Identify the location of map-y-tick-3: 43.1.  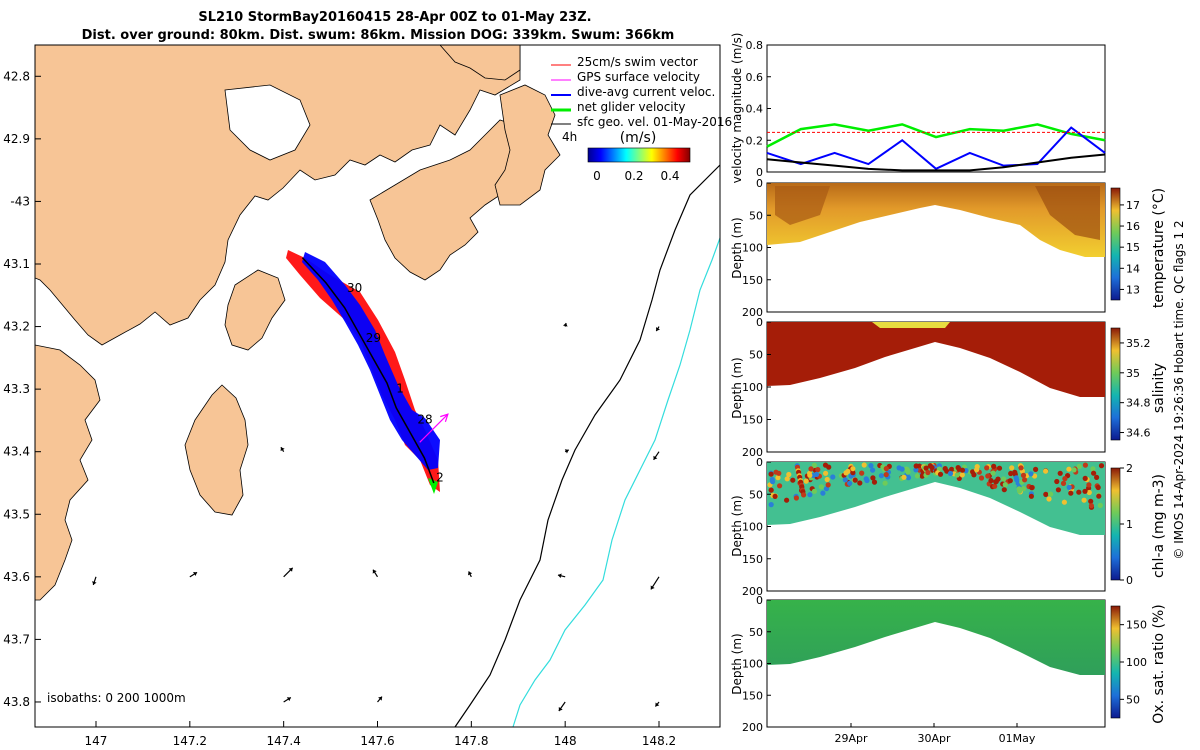
(16, 264).